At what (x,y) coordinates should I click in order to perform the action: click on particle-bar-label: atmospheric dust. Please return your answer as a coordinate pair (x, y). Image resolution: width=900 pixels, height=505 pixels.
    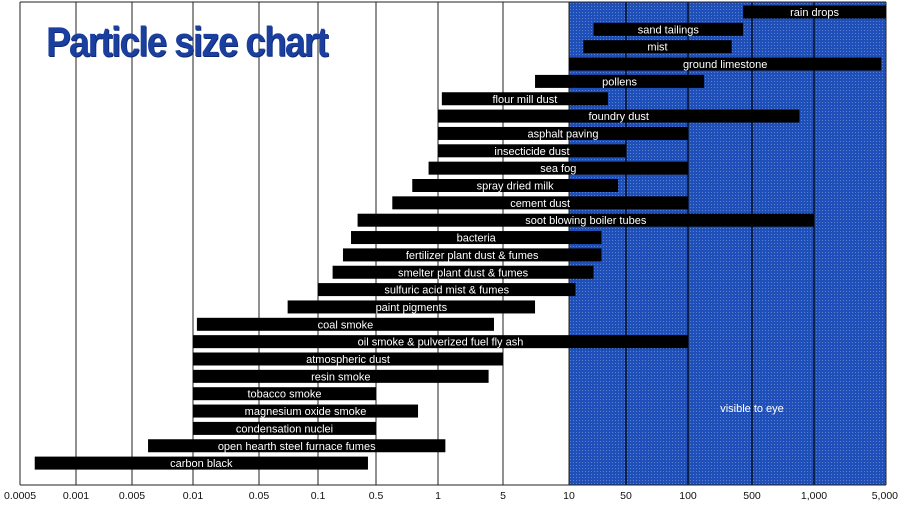
    Looking at the image, I should click on (348, 360).